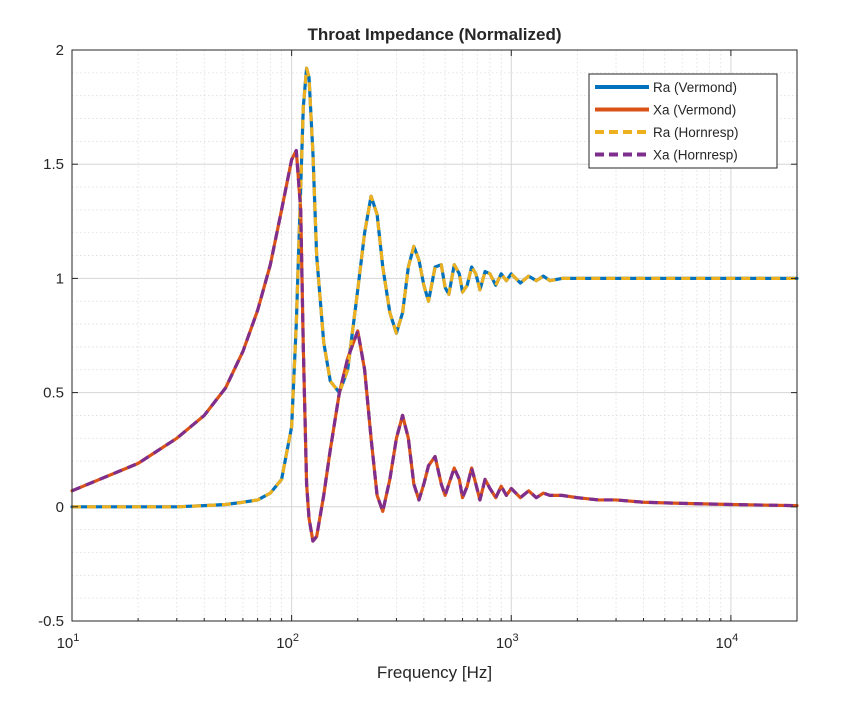 This screenshot has height=708, width=841. What do you see at coordinates (60, 507) in the screenshot?
I see `y-tick-label: 0` at bounding box center [60, 507].